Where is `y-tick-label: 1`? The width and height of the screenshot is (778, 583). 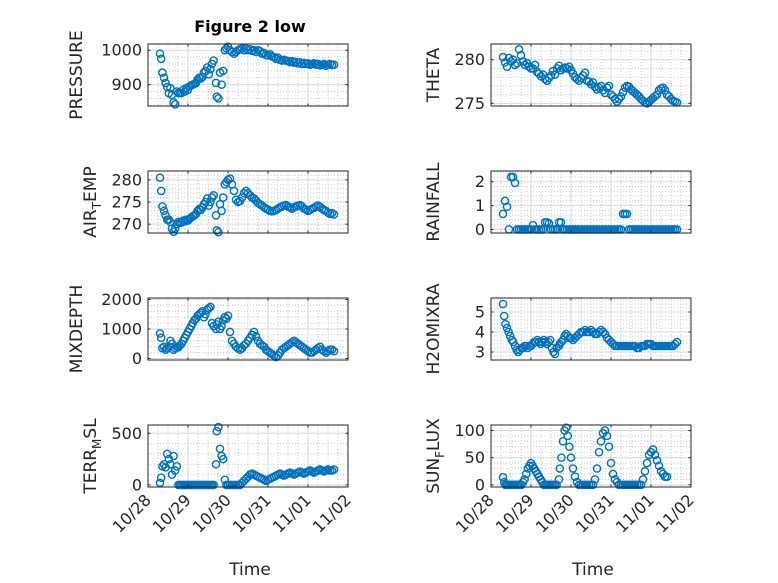 y-tick-label: 1 is located at coordinates (480, 205).